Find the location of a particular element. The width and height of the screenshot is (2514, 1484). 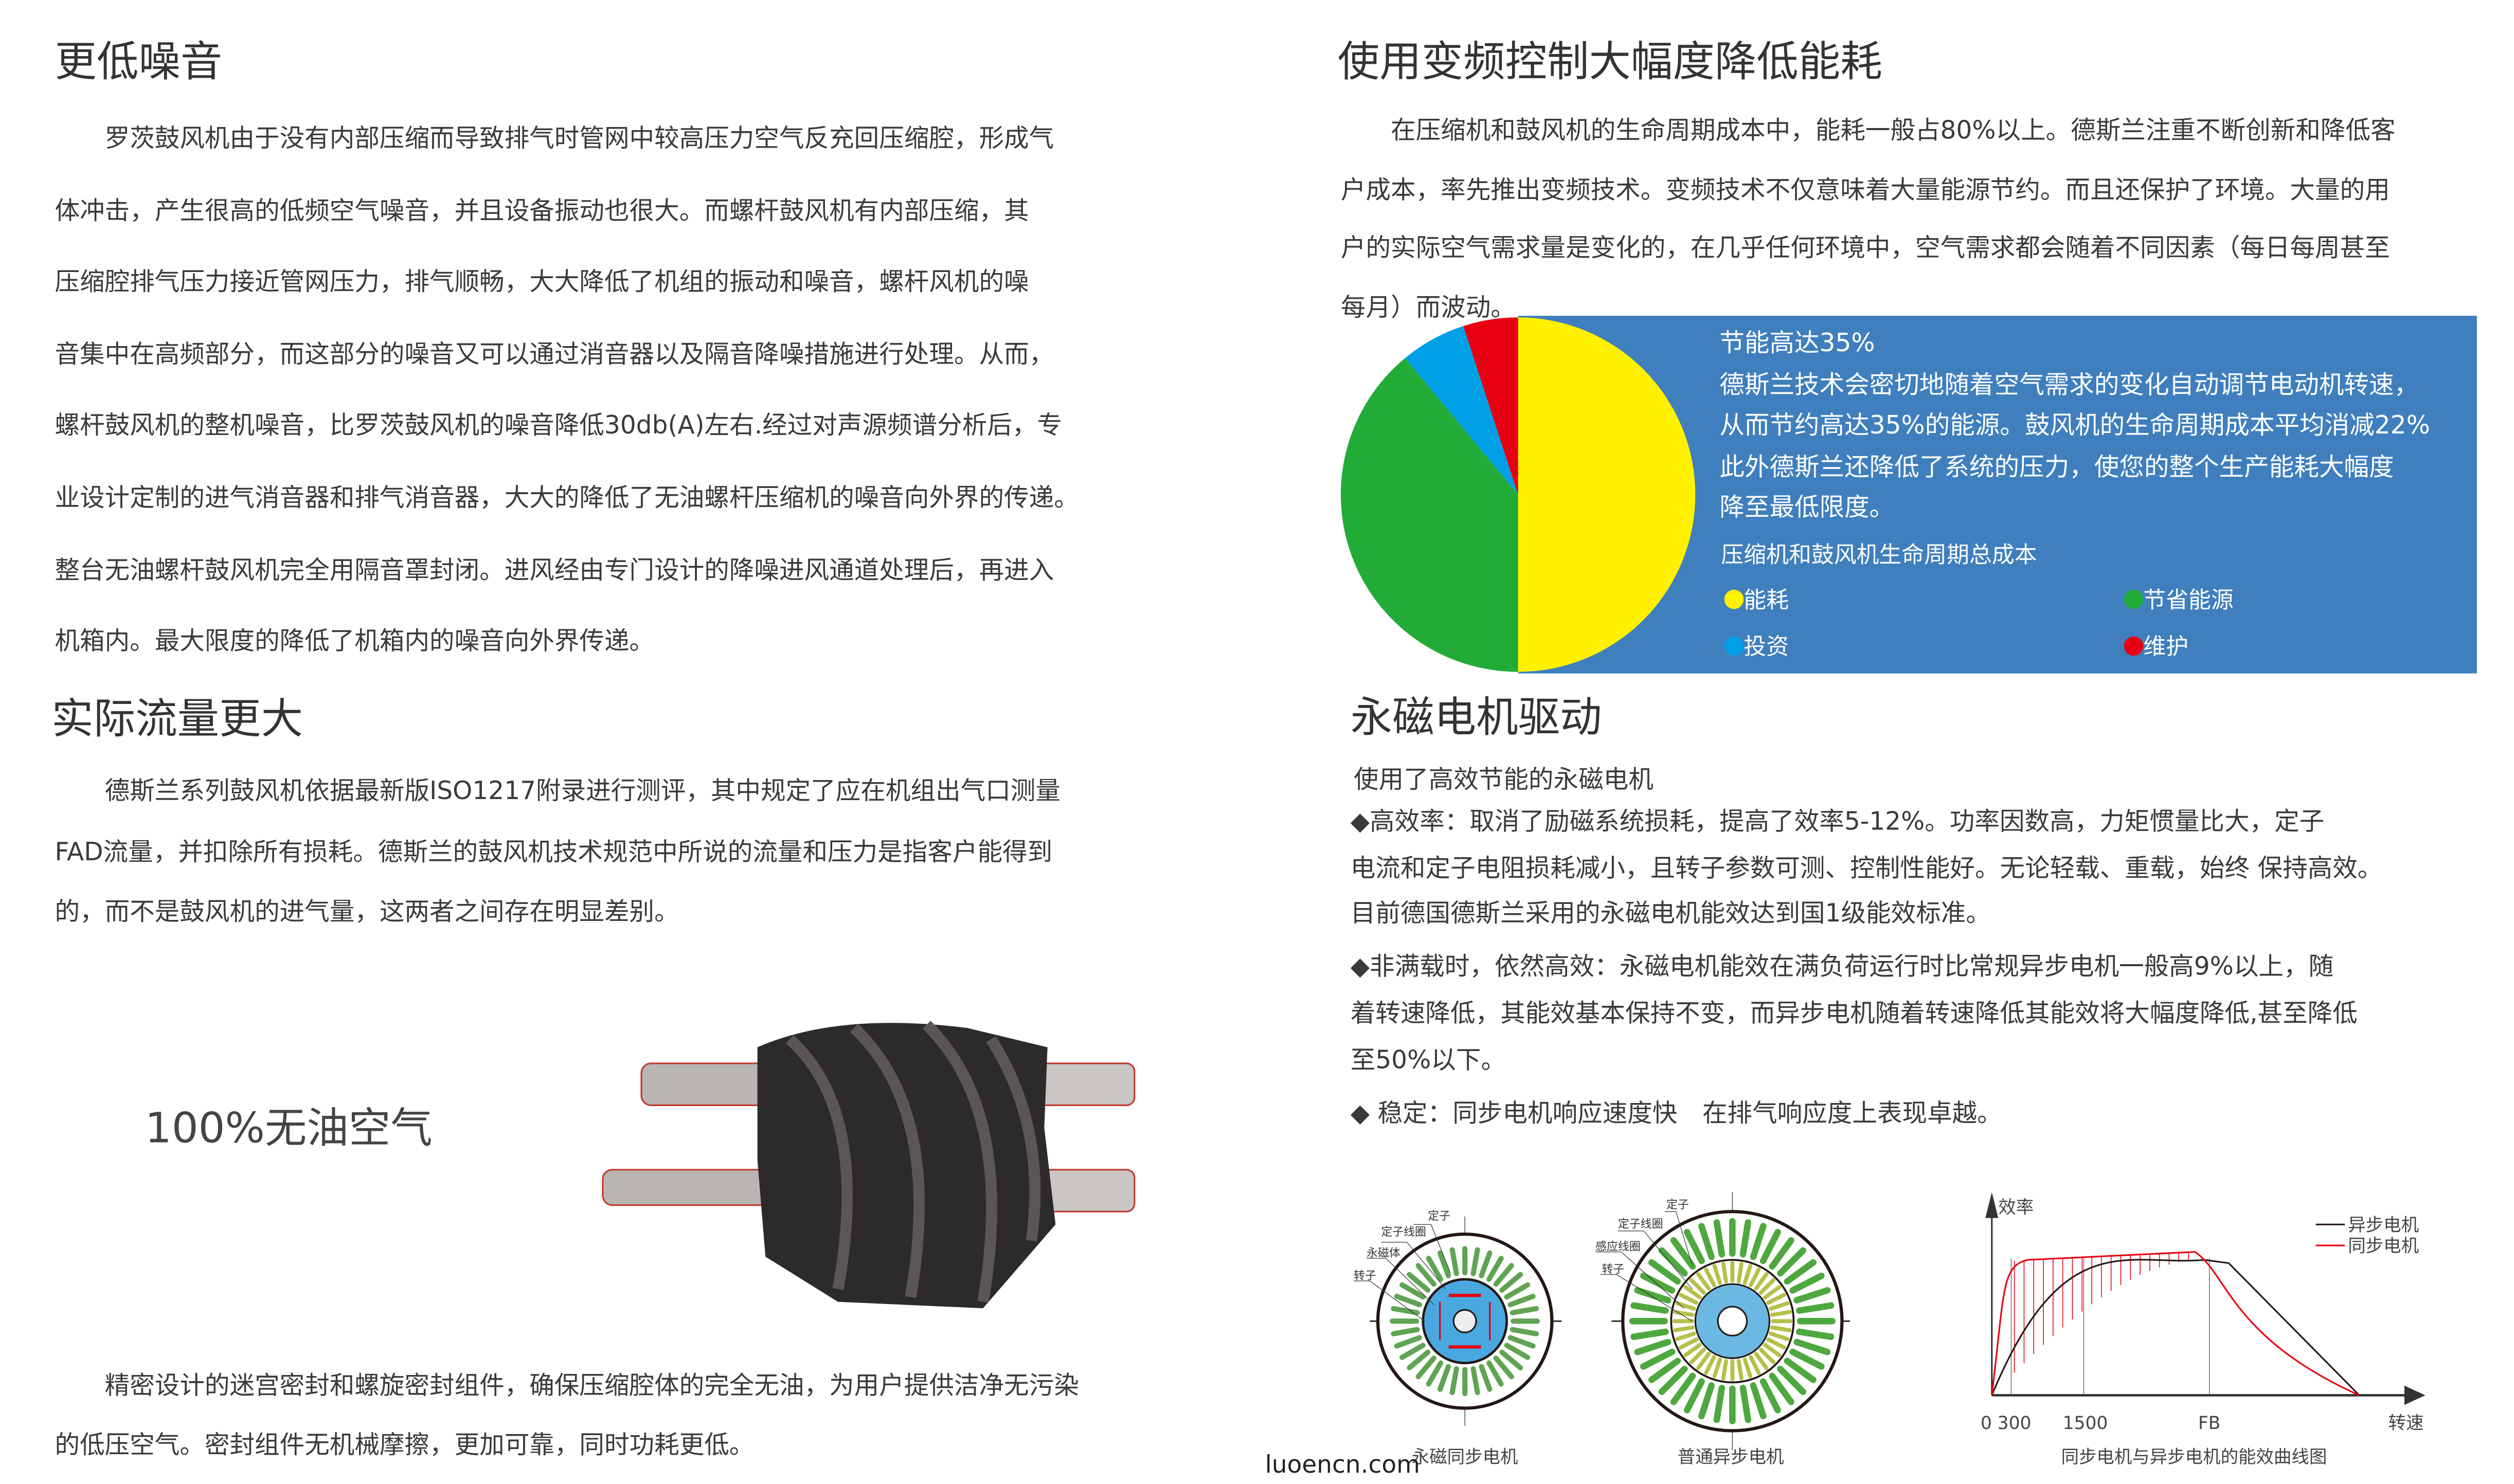

text-line: 压缩腔排气压力接近管网压力，排气顺畅，大大降低了机组的振动和噪音，螺杆风机的噪 is located at coordinates (542, 282).